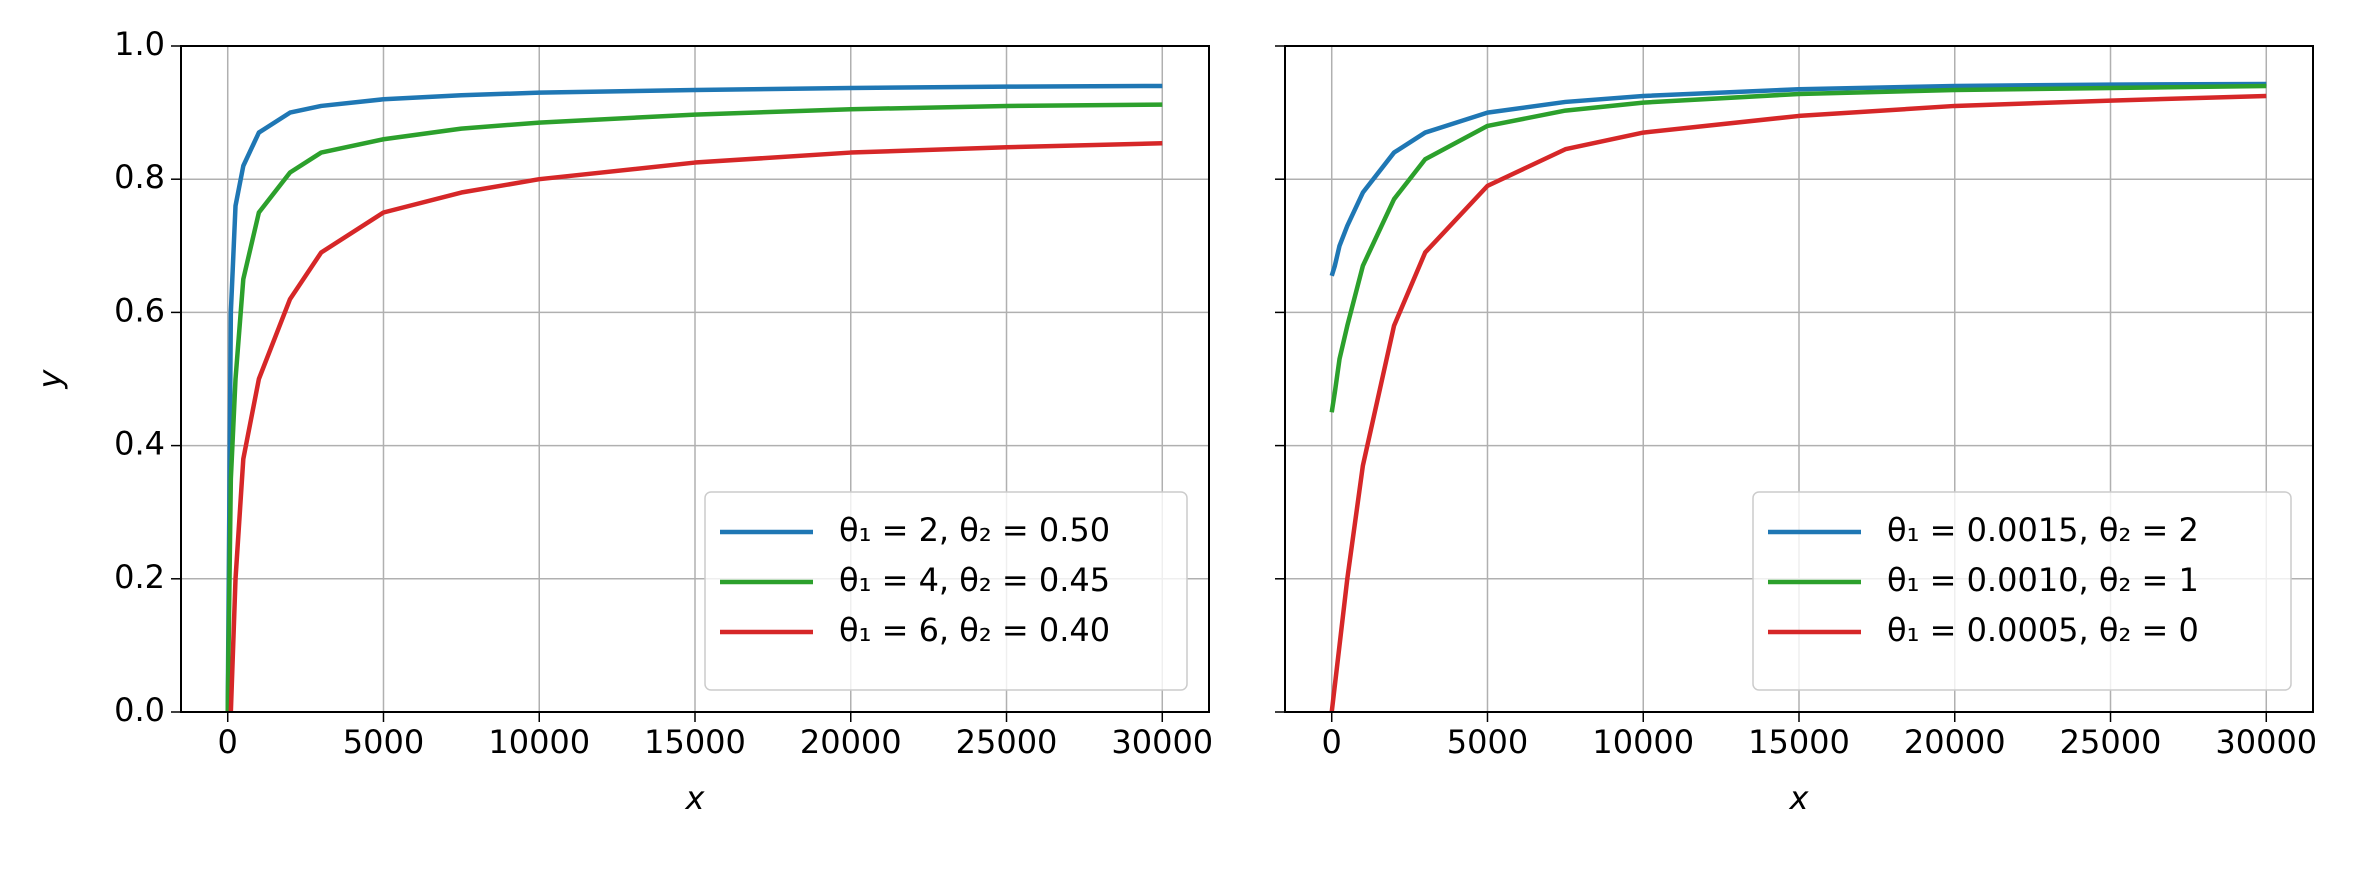 Image resolution: width=2361 pixels, height=869 pixels. I want to click on legend-label: θ₁ = 2, θ₂ = 0.50, so click(974, 530).